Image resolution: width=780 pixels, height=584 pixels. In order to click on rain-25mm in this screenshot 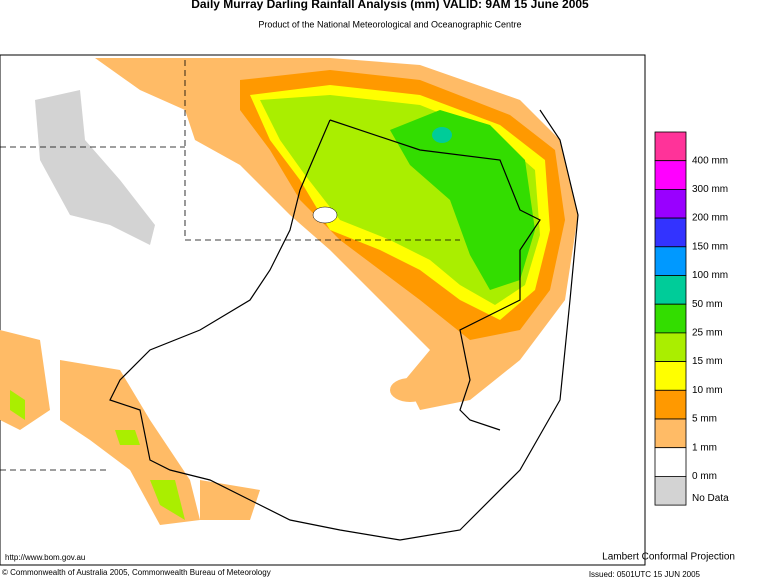, I will do `click(462, 200)`.